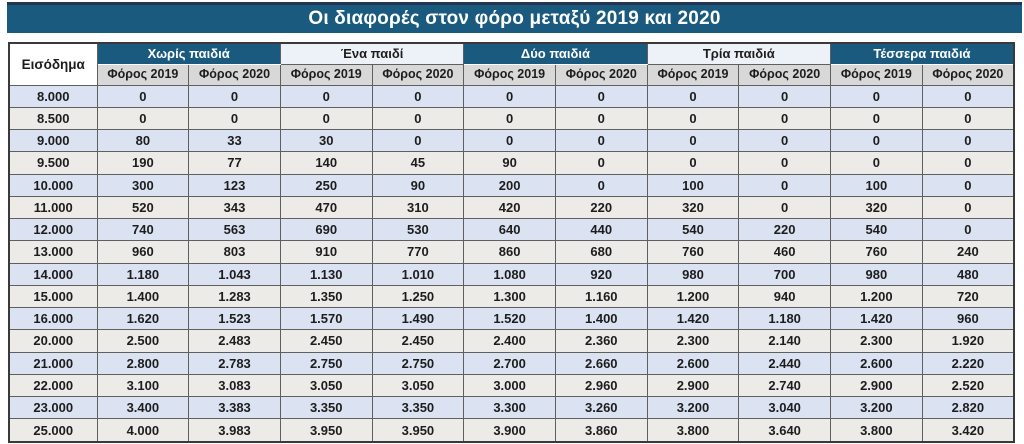 The width and height of the screenshot is (1024, 444). I want to click on tax-value-cell: 440, so click(601, 229).